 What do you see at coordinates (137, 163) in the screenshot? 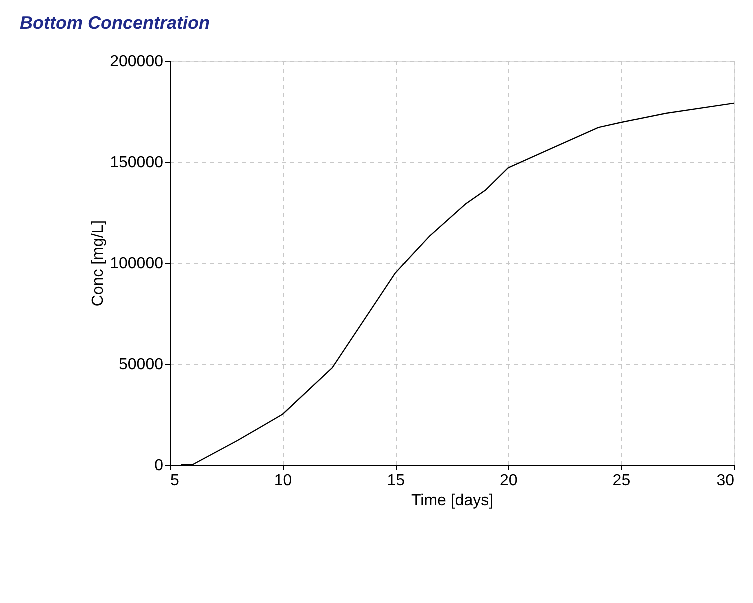
I see `y-tick-label: 150000` at bounding box center [137, 163].